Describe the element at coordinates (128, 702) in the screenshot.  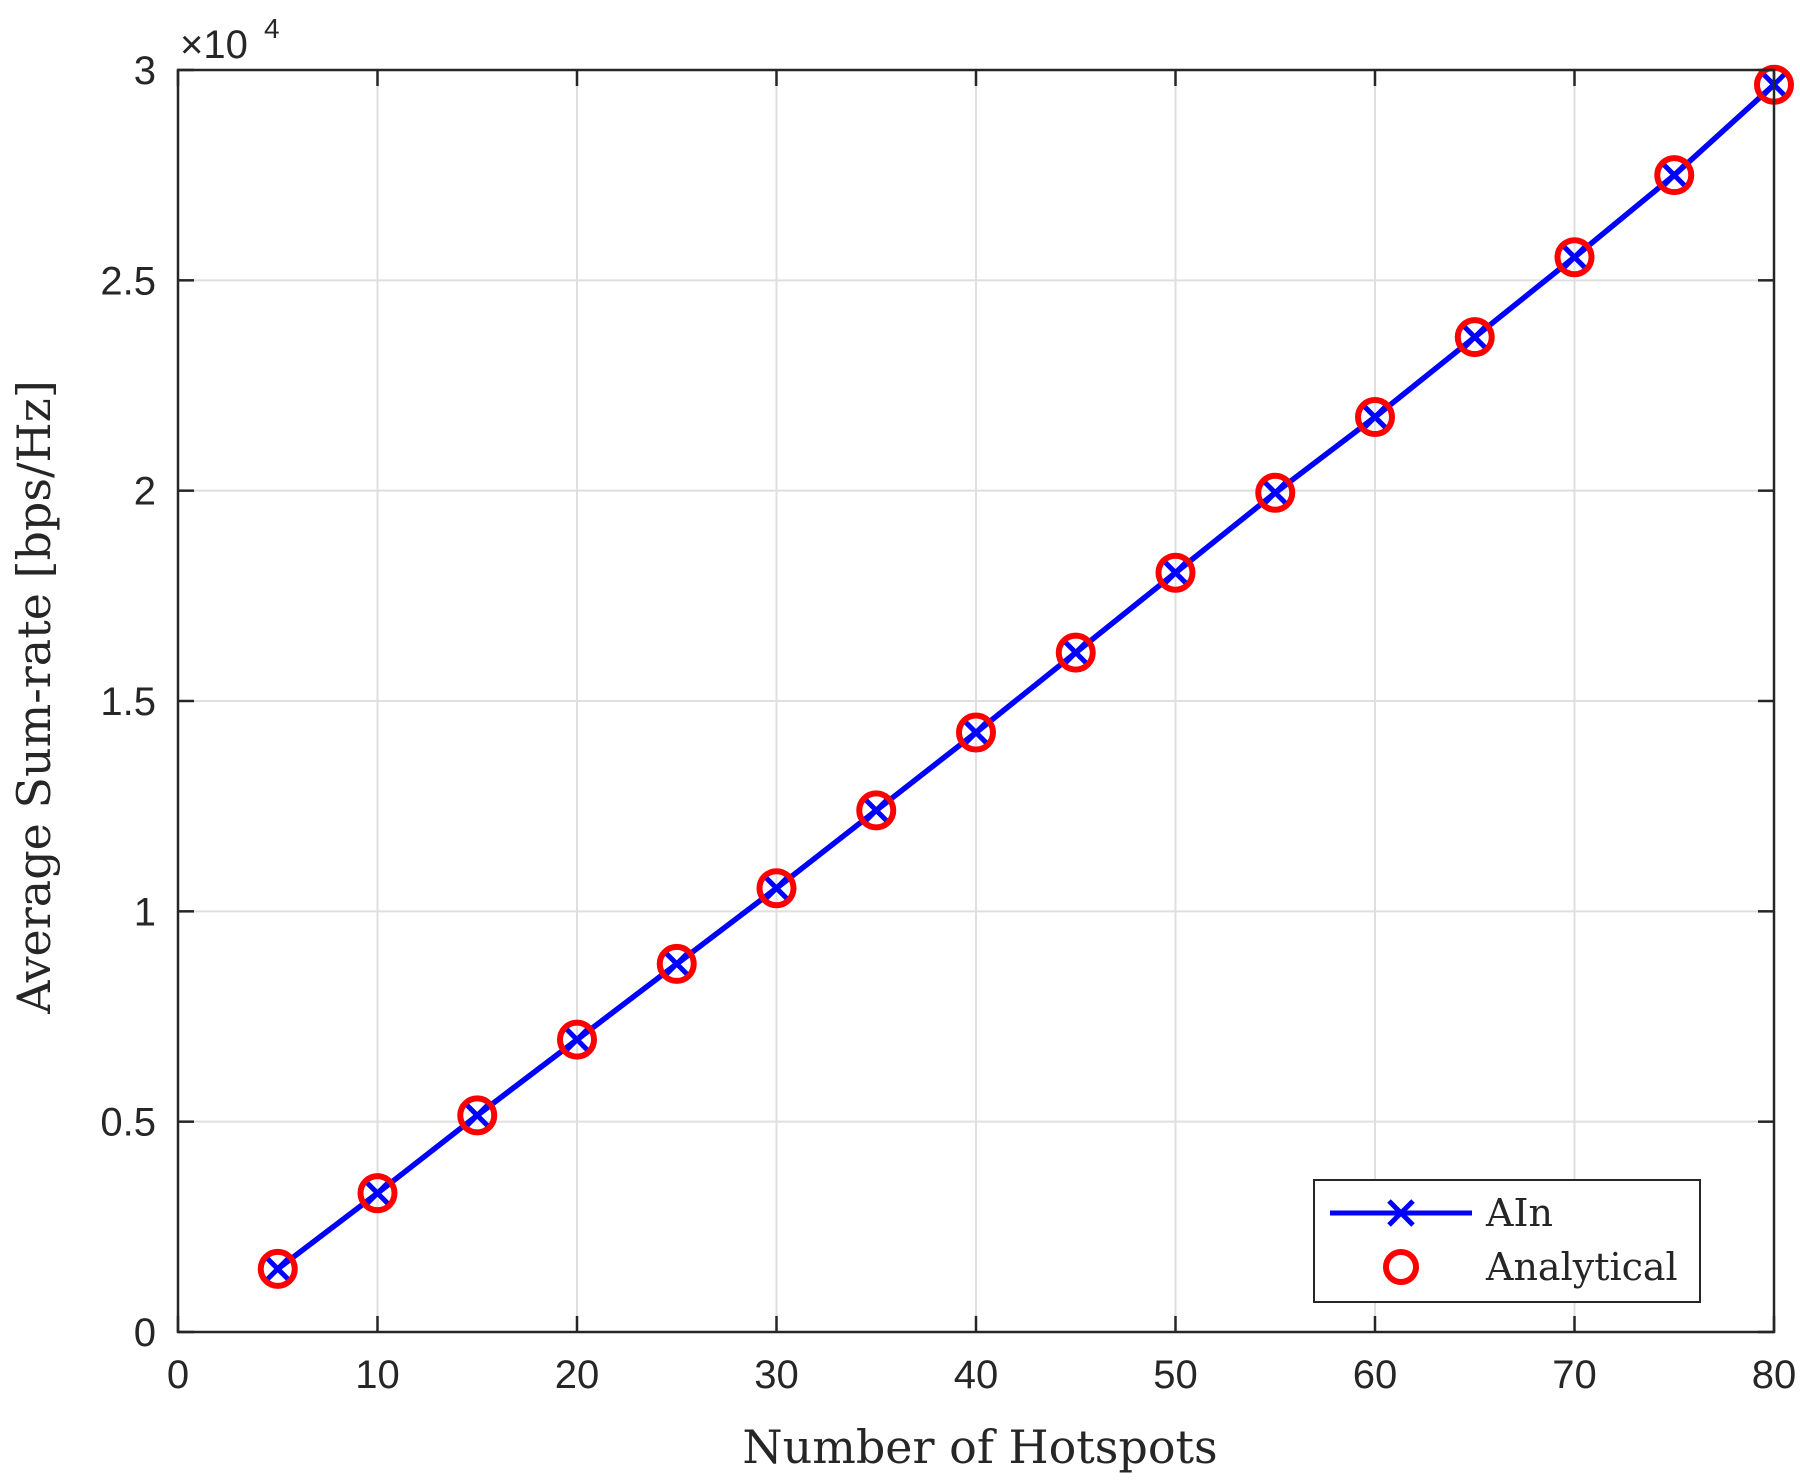
I see `y-tick-label: 1.5` at that location.